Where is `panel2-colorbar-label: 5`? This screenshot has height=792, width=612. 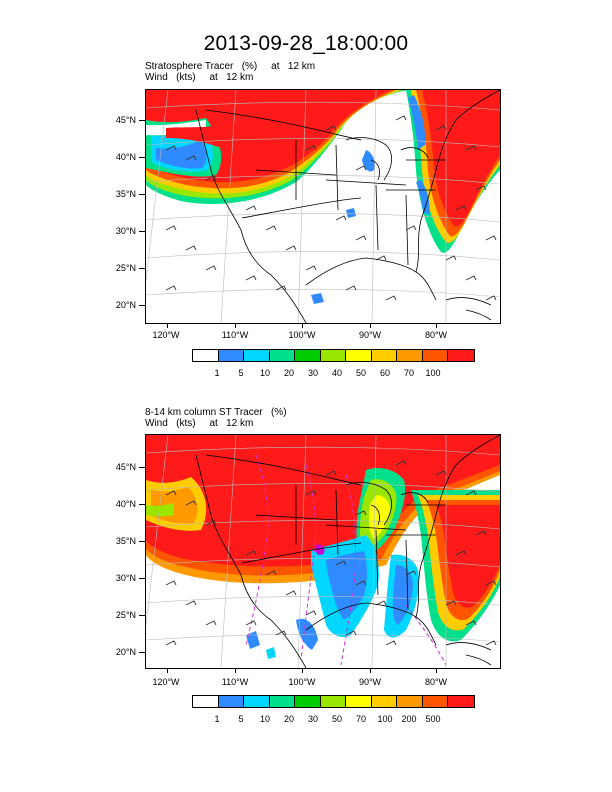 panel2-colorbar-label: 5 is located at coordinates (241, 719).